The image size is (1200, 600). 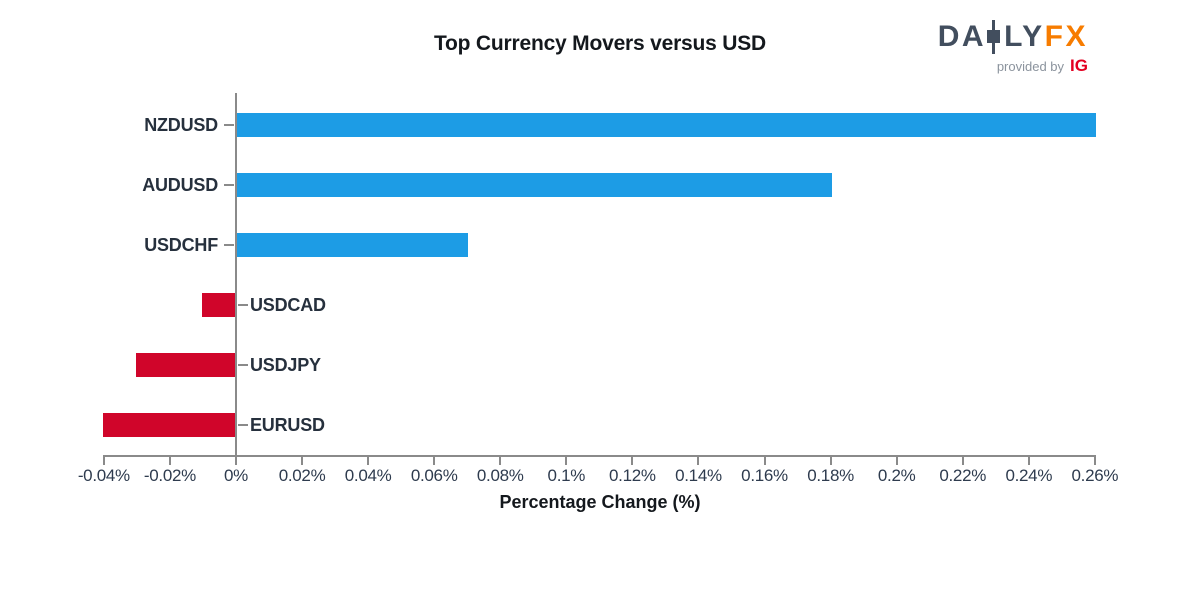 What do you see at coordinates (288, 305) in the screenshot?
I see `bar-label-usdcad: USDCAD` at bounding box center [288, 305].